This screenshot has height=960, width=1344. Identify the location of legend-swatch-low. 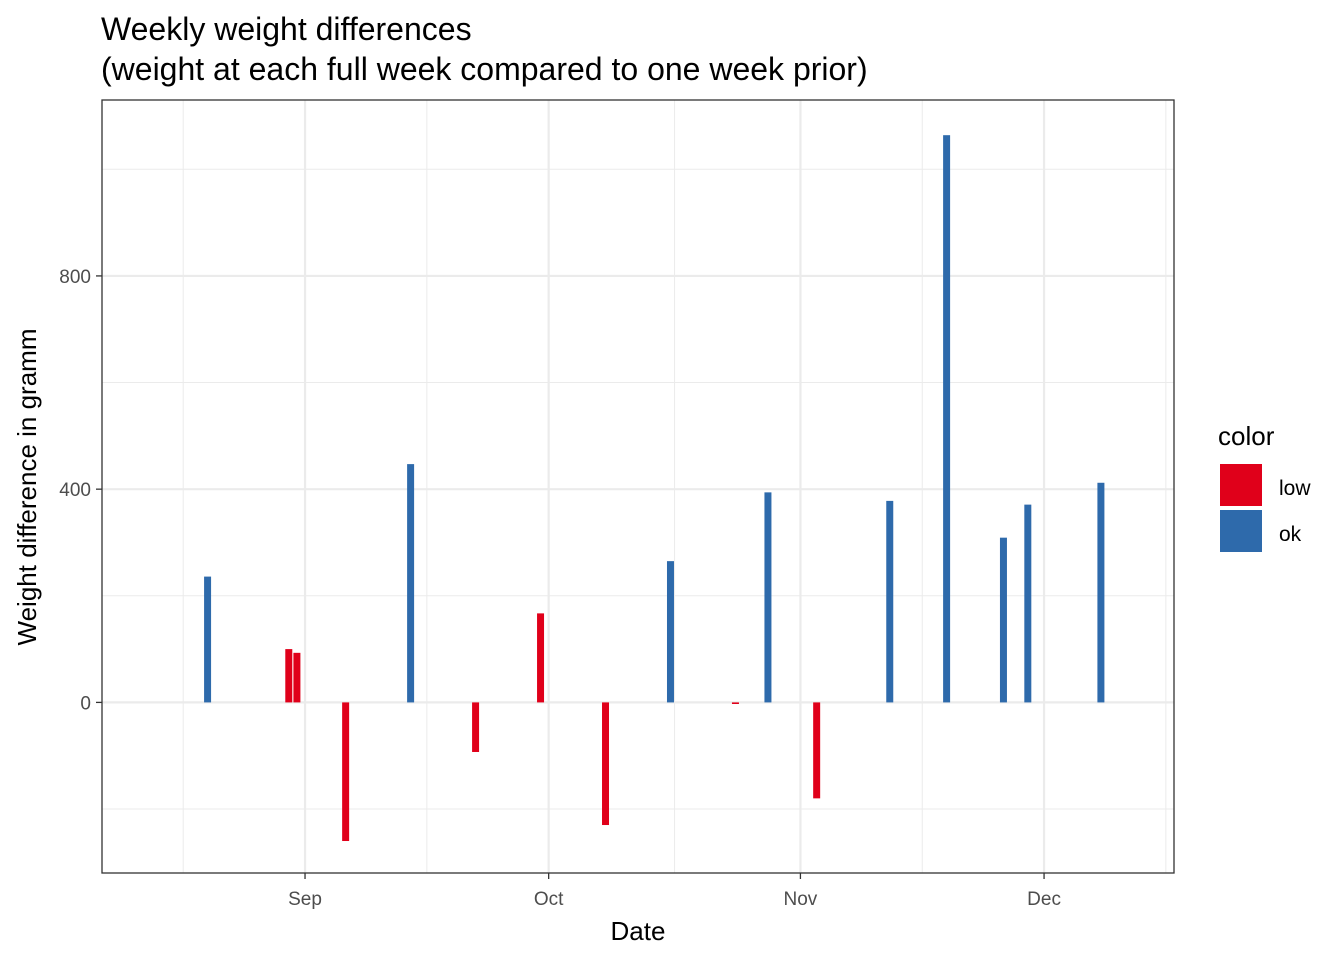
(1241, 485).